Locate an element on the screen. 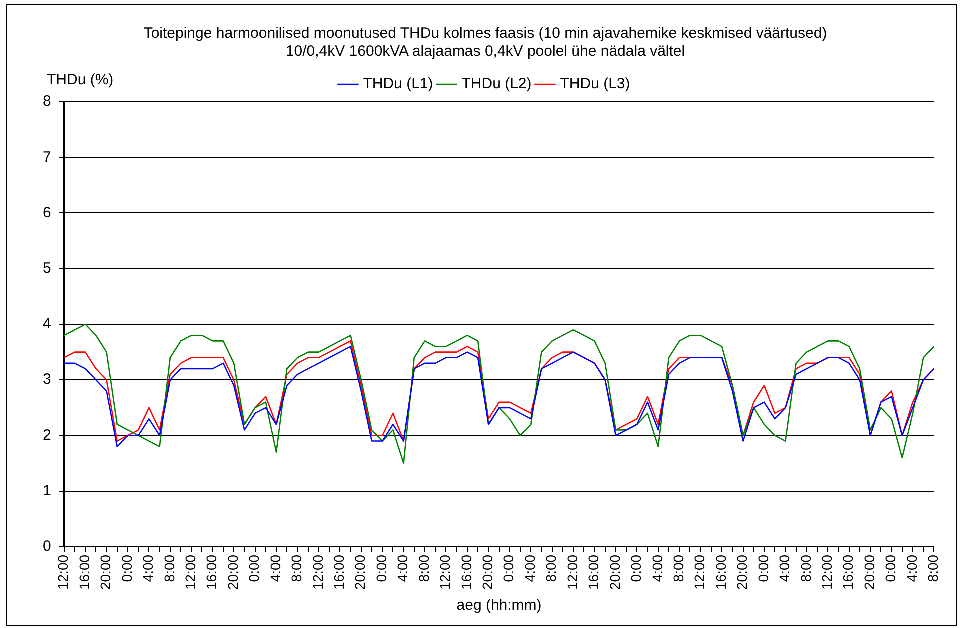  y-tick-label: 2 is located at coordinates (47, 435).